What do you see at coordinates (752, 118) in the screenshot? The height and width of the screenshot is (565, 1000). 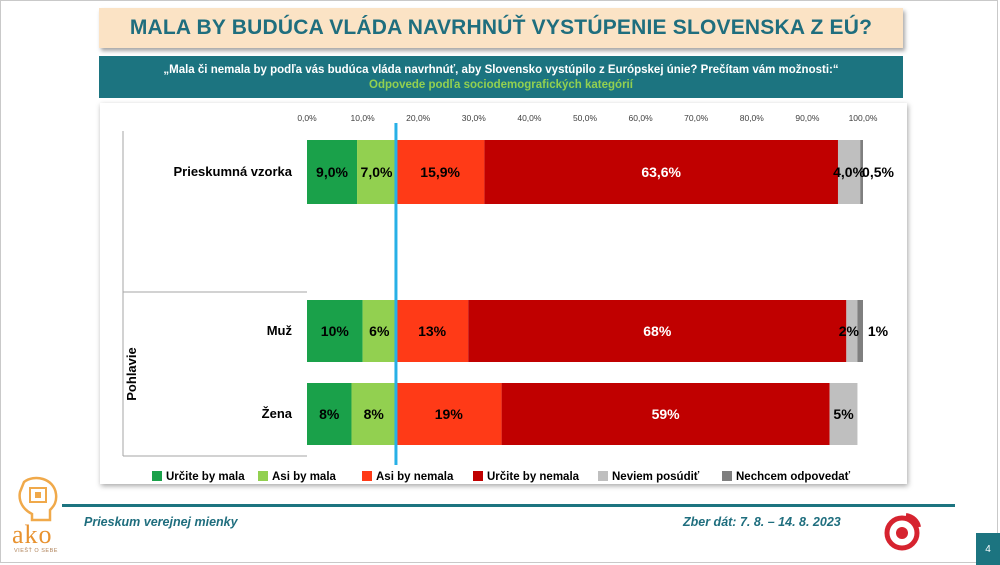 I see `x-tick-label: 80,0%` at bounding box center [752, 118].